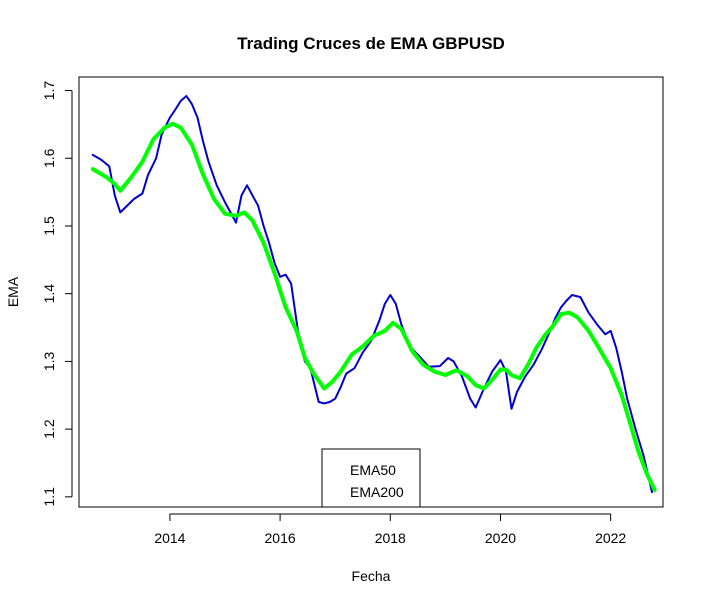 The height and width of the screenshot is (605, 704). I want to click on x-tick-label: 2022, so click(610, 538).